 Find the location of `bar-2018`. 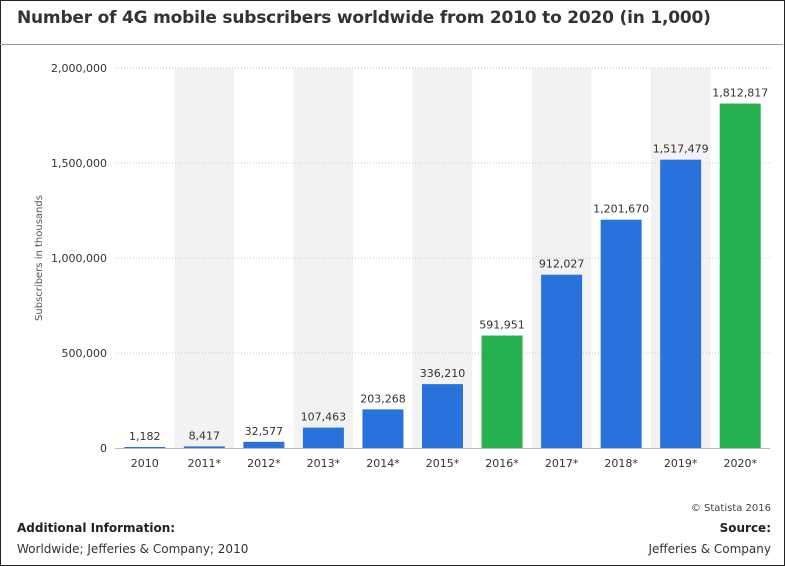

bar-2018 is located at coordinates (621, 333).